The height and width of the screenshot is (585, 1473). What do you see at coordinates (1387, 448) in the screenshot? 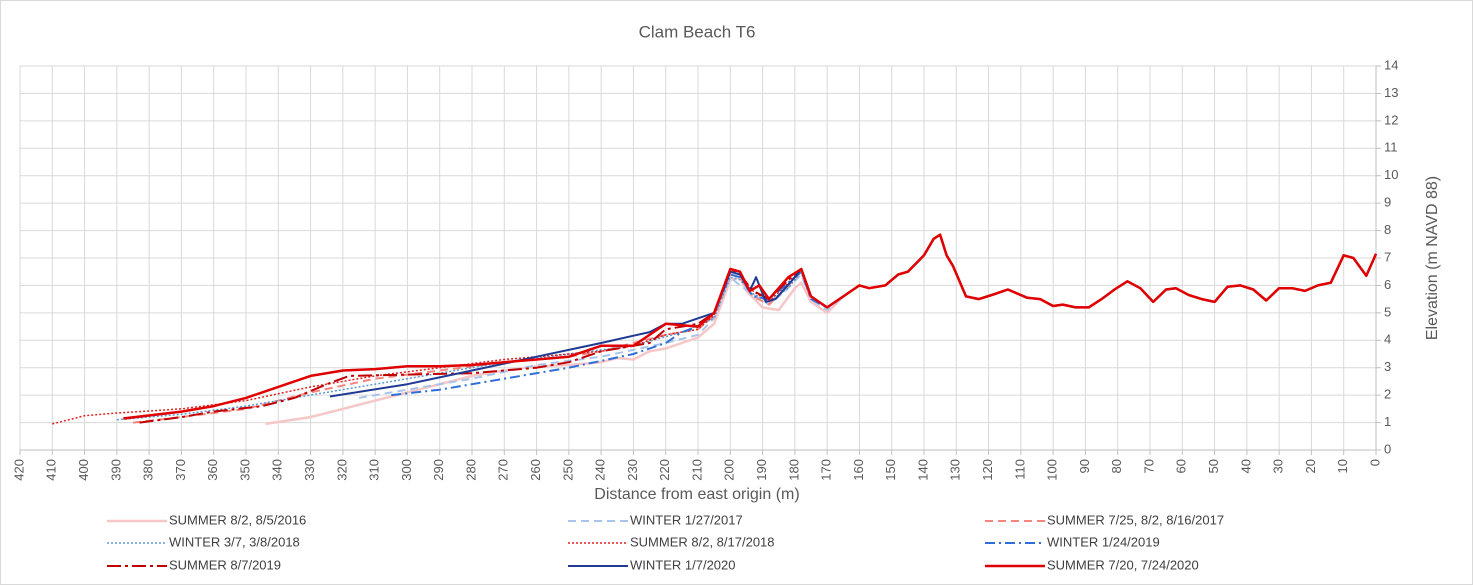
I see `y-tick-label: 0` at bounding box center [1387, 448].